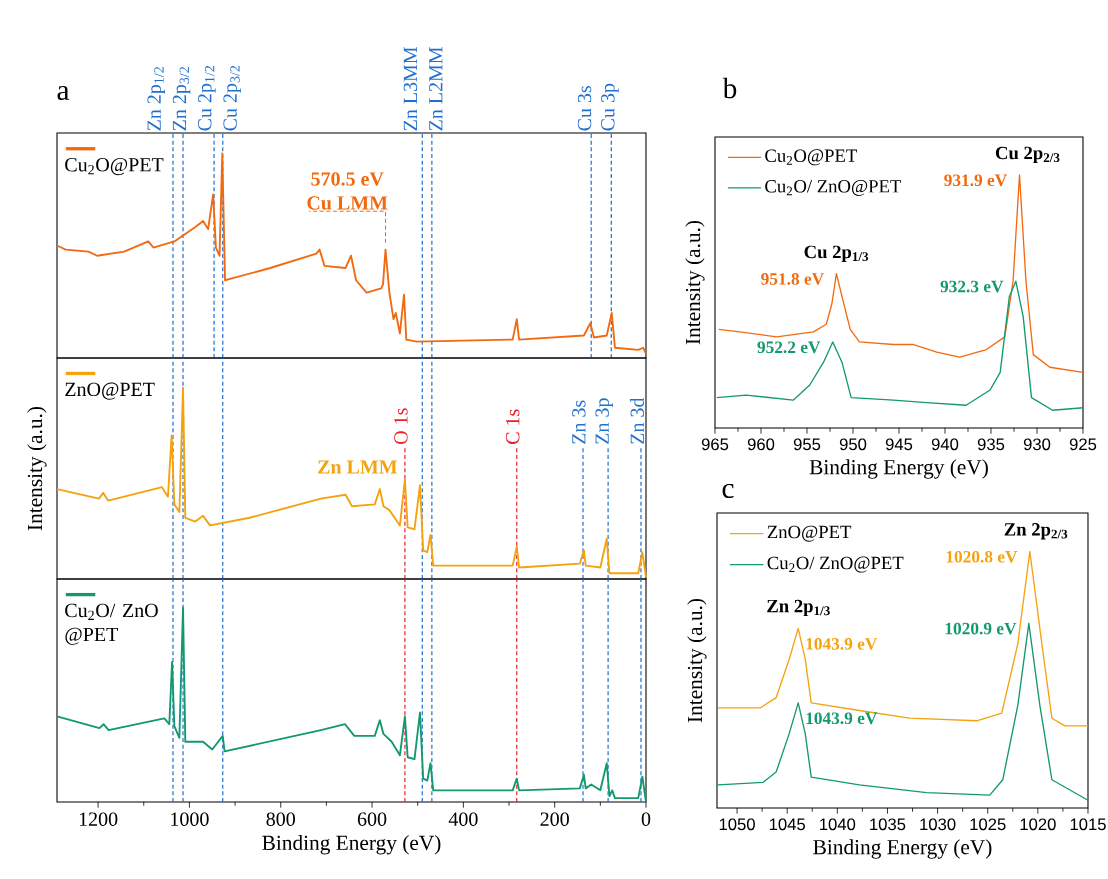  I want to click on x-tick-label: 1015, so click(1088, 824).